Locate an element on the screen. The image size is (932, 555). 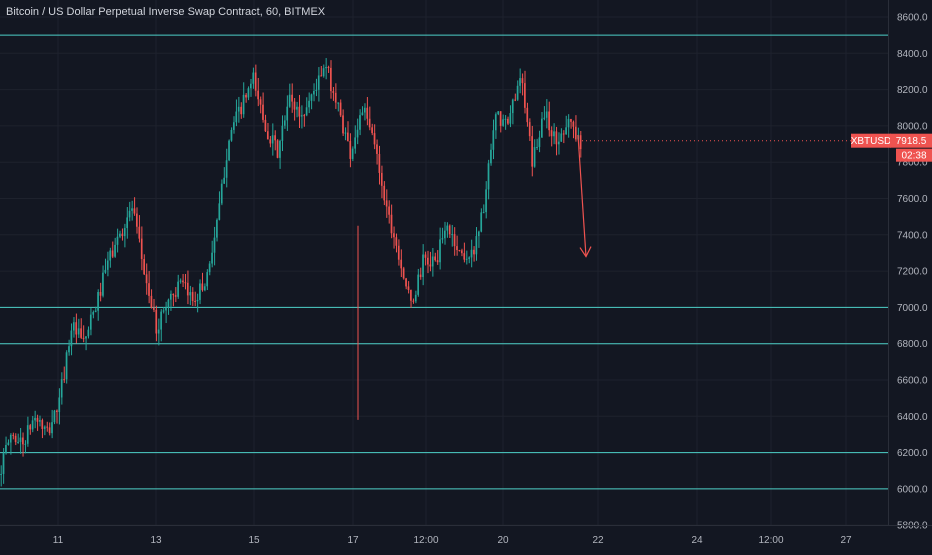
projection-arrow is located at coordinates (584, 196).